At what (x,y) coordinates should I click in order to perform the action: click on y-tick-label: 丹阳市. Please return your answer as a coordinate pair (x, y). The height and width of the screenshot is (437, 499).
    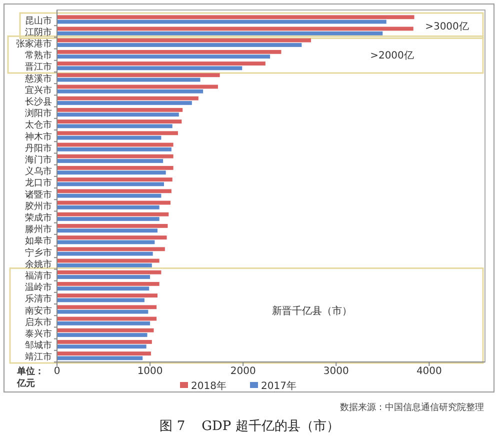
    Looking at the image, I should click on (38, 148).